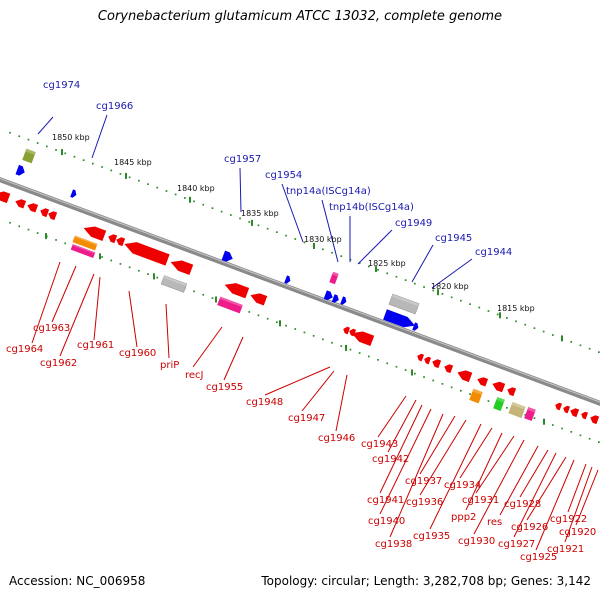 Image resolution: width=600 pixels, height=600 pixels. I want to click on gene-pink-box, so click(530, 414).